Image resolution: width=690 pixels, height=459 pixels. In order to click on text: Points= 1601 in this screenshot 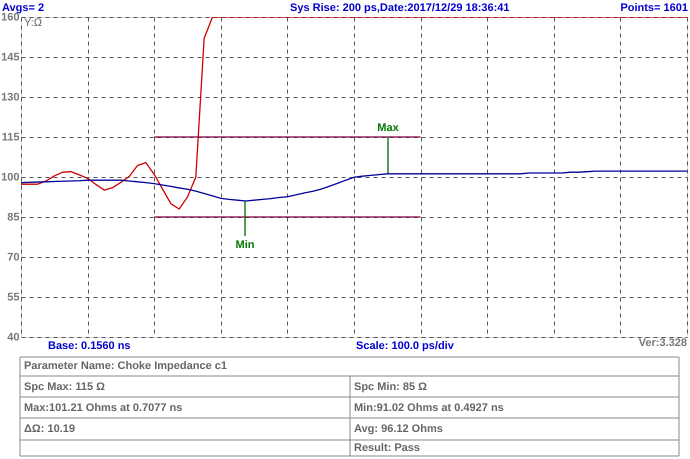, I will do `click(654, 8)`.